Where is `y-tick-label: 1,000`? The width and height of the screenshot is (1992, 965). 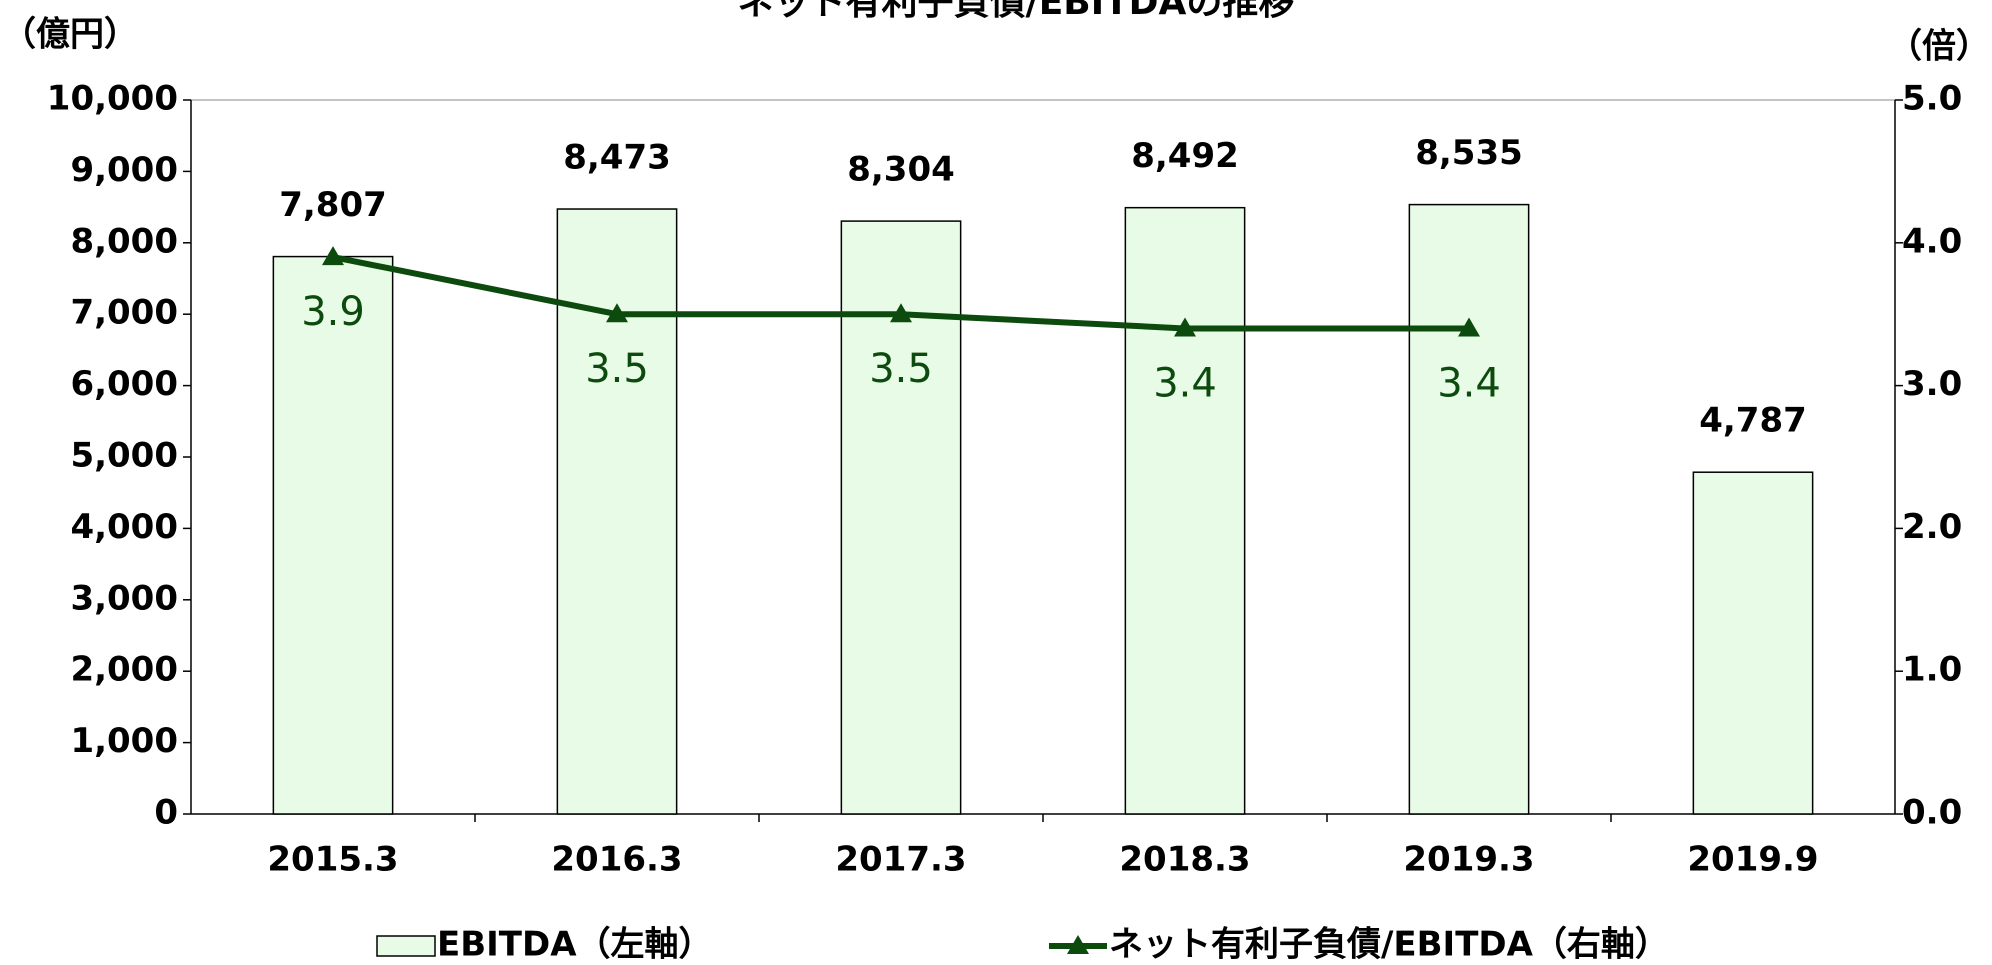 y-tick-label: 1,000 is located at coordinates (124, 741).